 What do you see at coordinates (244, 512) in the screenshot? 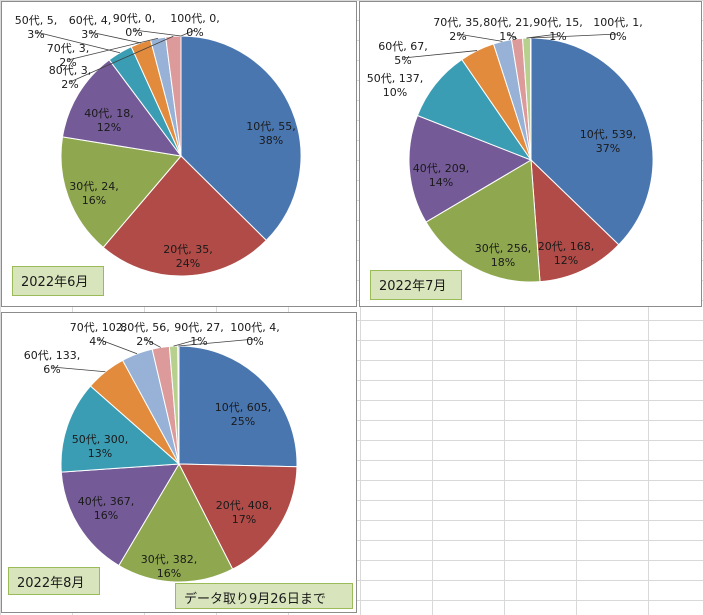
I see `data-label-20代: 20代, 408, 17%` at bounding box center [244, 512].